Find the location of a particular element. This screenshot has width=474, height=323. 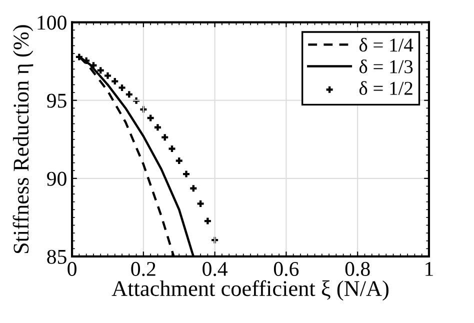

legend-label: δ = 1/4 is located at coordinates (386, 45).